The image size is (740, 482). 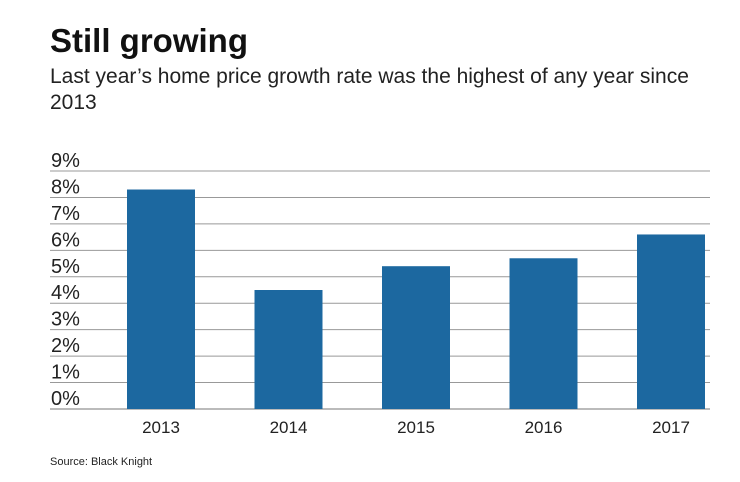 What do you see at coordinates (161, 299) in the screenshot?
I see `bar-2013` at bounding box center [161, 299].